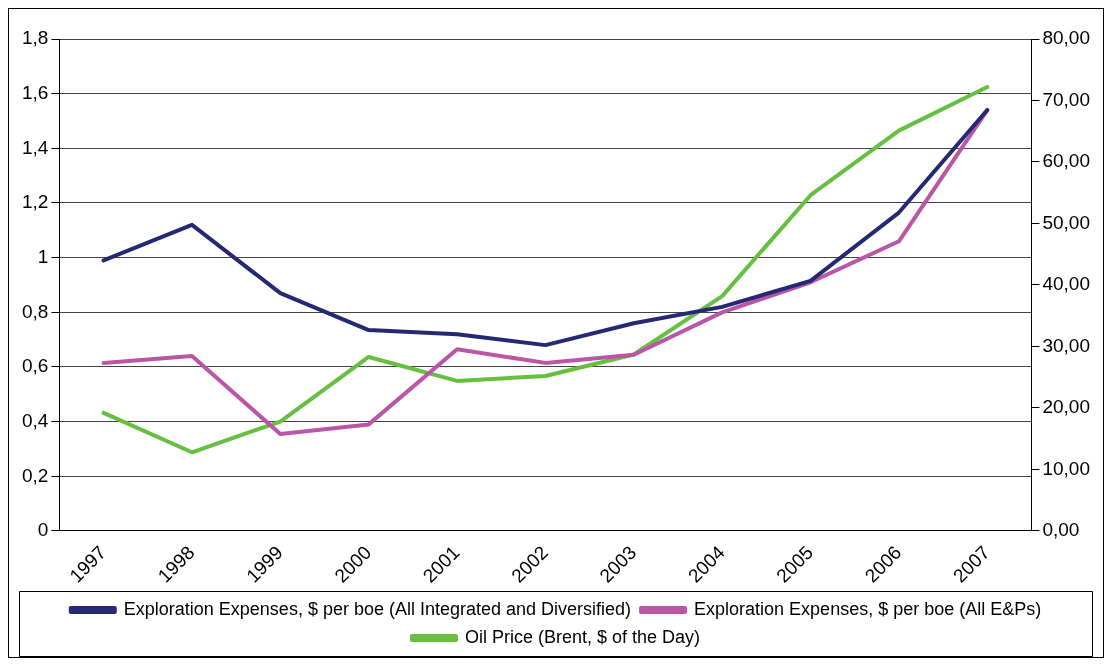 This screenshot has width=1116, height=670. What do you see at coordinates (1066, 99) in the screenshot?
I see `y2-tick-label: 70,00` at bounding box center [1066, 99].